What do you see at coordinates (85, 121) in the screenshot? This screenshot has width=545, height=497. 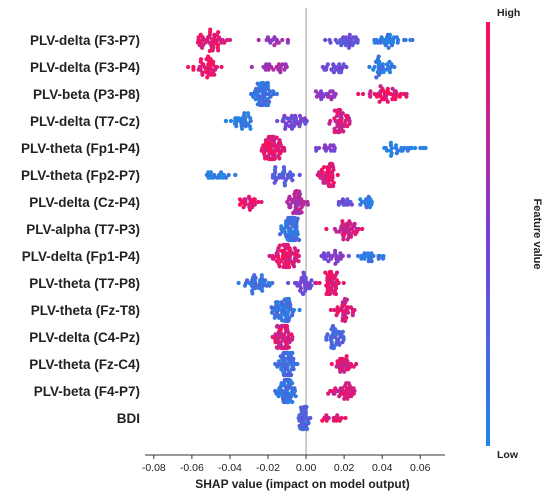 I see `feature-label: PLV-delta (T7-Cz)` at bounding box center [85, 121].